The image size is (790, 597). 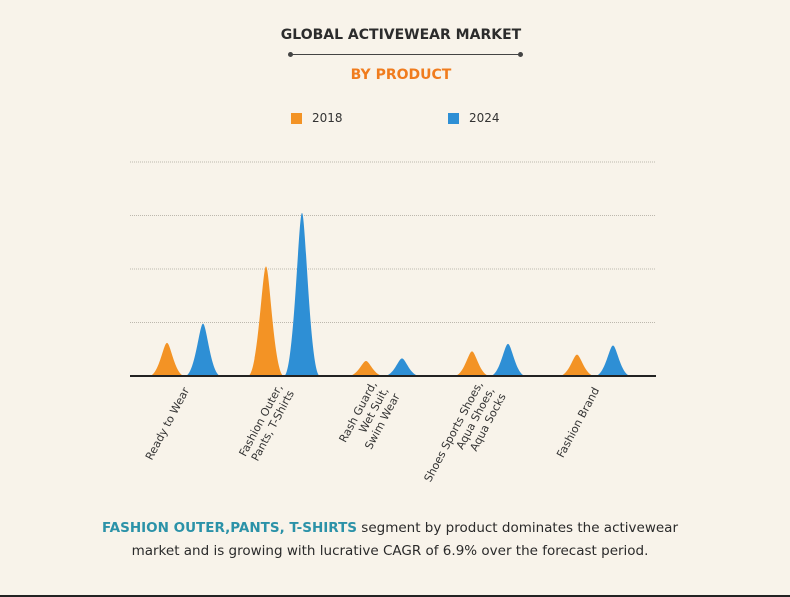 I want to click on x-tick-label-0: Ready to Wear, so click(x=167, y=424).